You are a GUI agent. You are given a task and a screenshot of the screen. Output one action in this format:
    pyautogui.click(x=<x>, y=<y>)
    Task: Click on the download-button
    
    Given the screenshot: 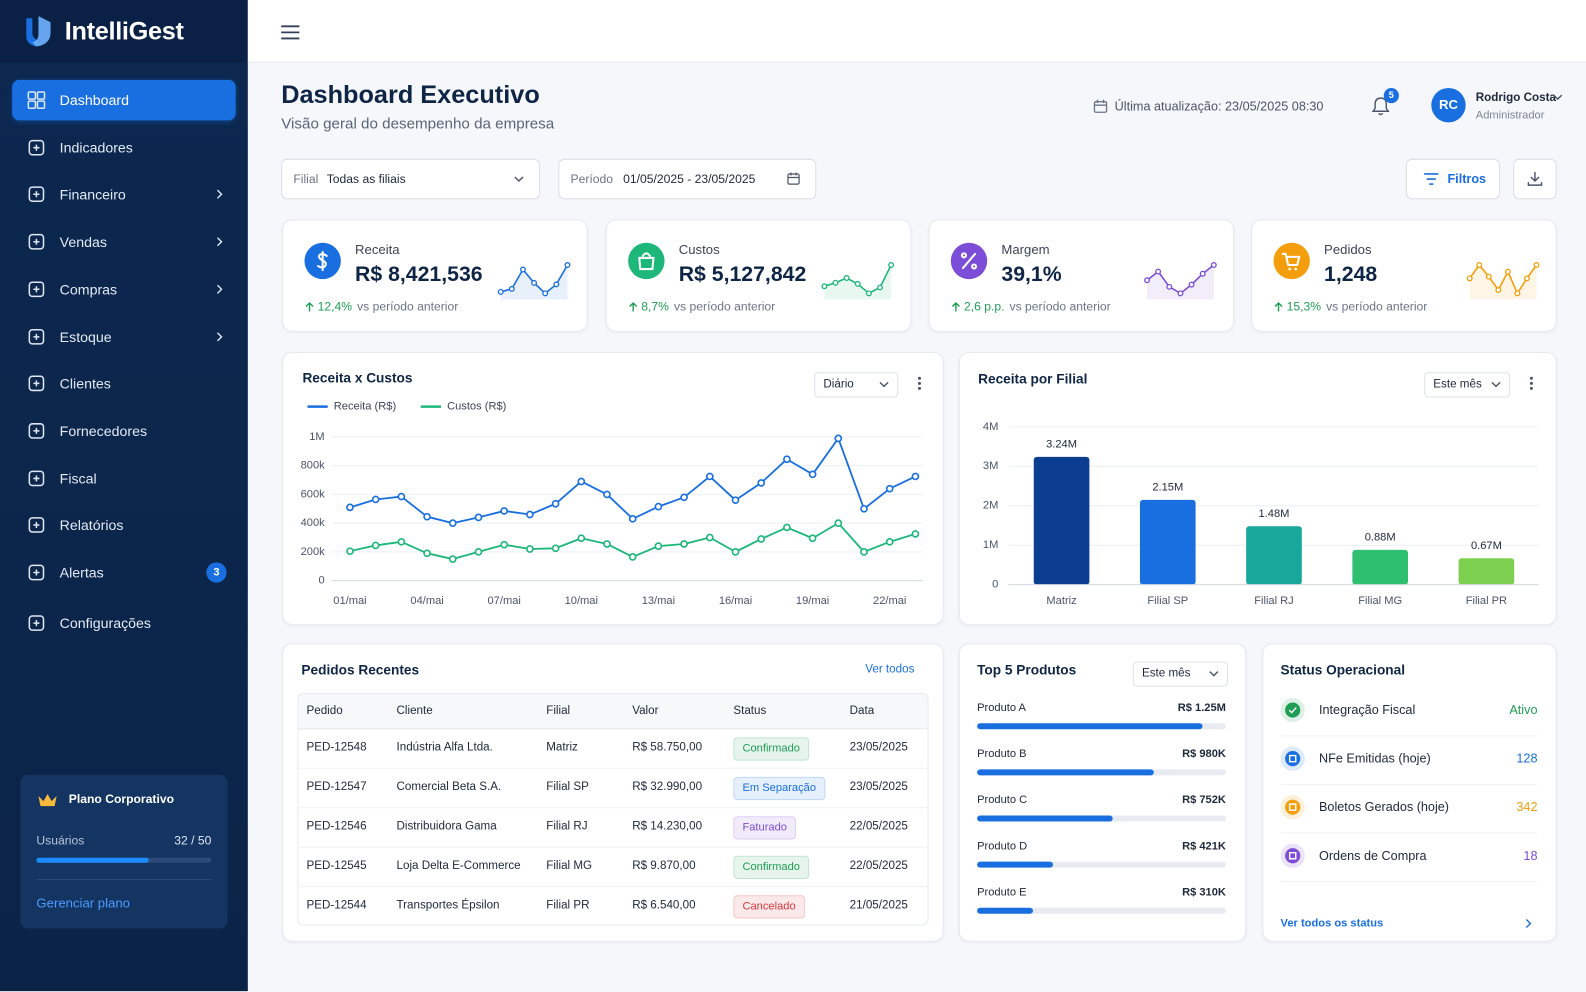 What is the action you would take?
    pyautogui.click(x=1535, y=179)
    